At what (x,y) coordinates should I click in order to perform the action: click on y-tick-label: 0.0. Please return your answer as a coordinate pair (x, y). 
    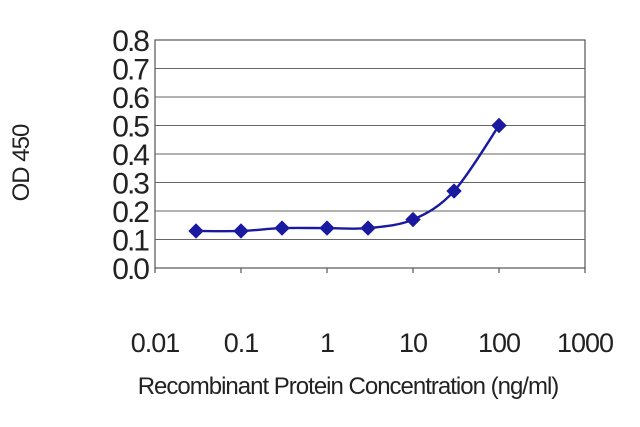
    Looking at the image, I should click on (130, 269).